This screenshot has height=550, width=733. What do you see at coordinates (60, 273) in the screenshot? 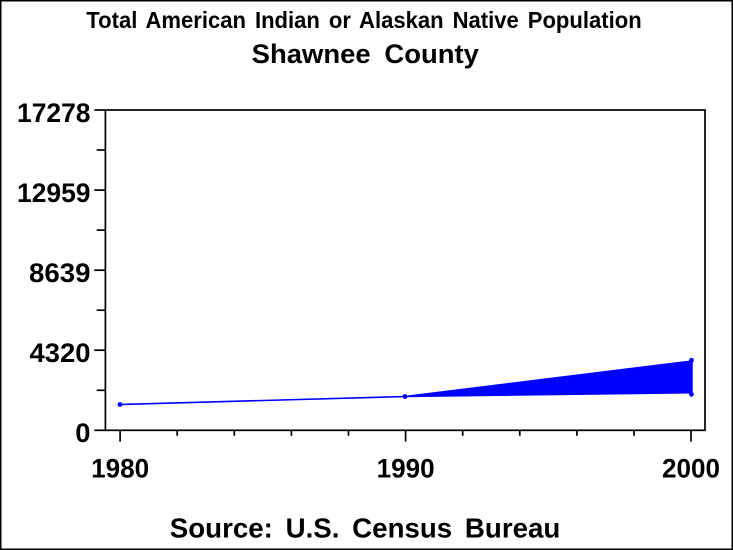
I see `svg-text: 8639` at bounding box center [60, 273].